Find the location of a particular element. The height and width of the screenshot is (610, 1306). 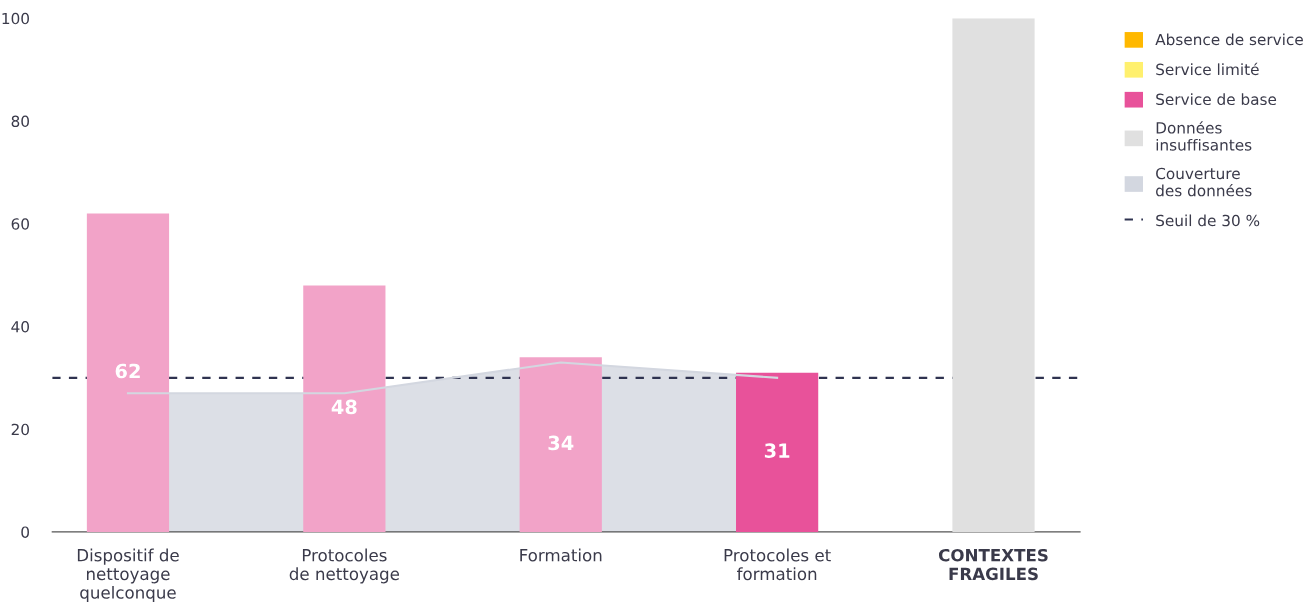

data-label: 34 is located at coordinates (561, 443).